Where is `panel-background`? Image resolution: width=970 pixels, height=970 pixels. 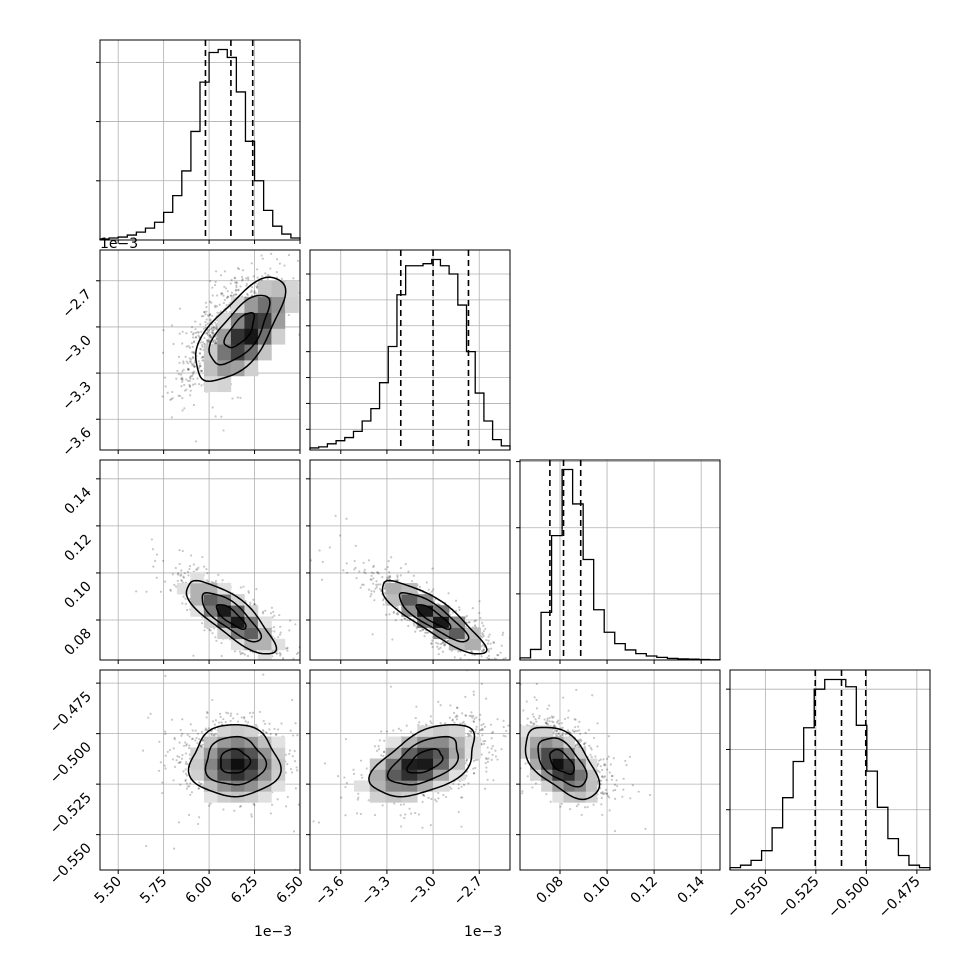 panel-background is located at coordinates (830, 770).